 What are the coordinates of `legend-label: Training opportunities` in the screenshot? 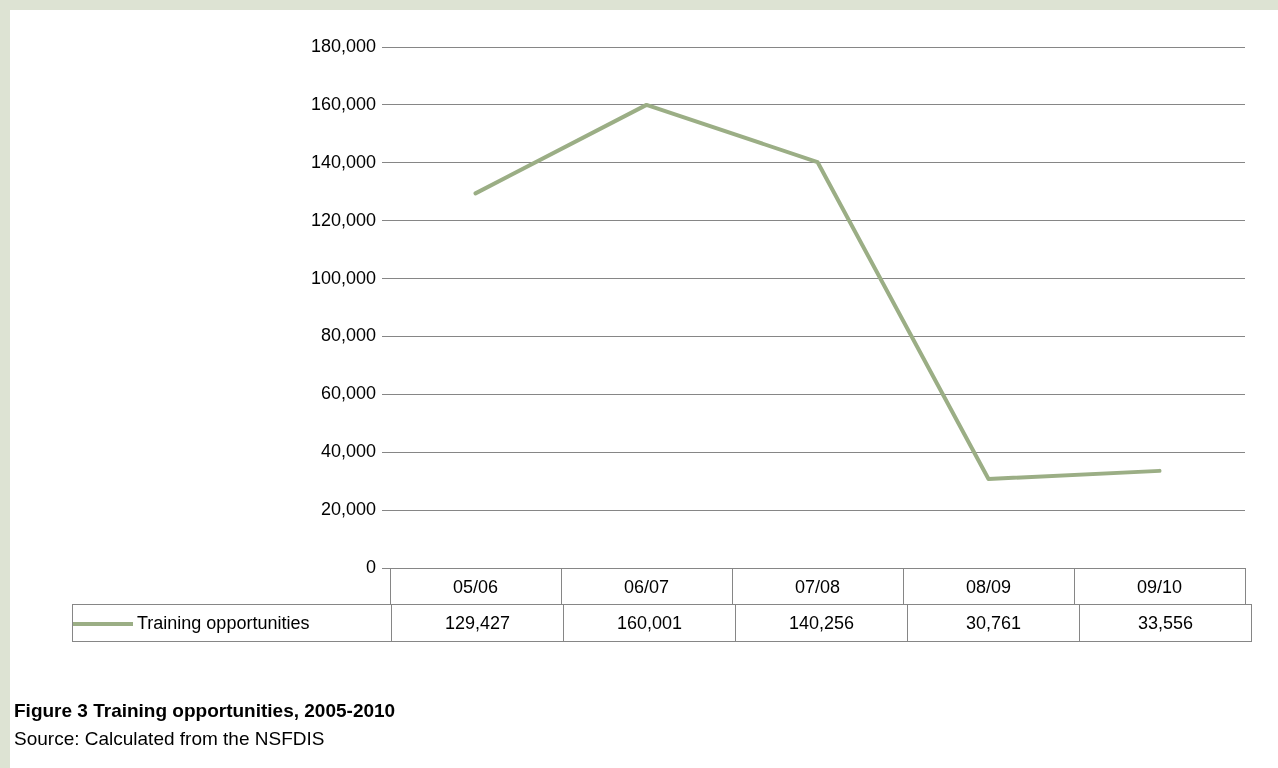 It's located at (232, 623).